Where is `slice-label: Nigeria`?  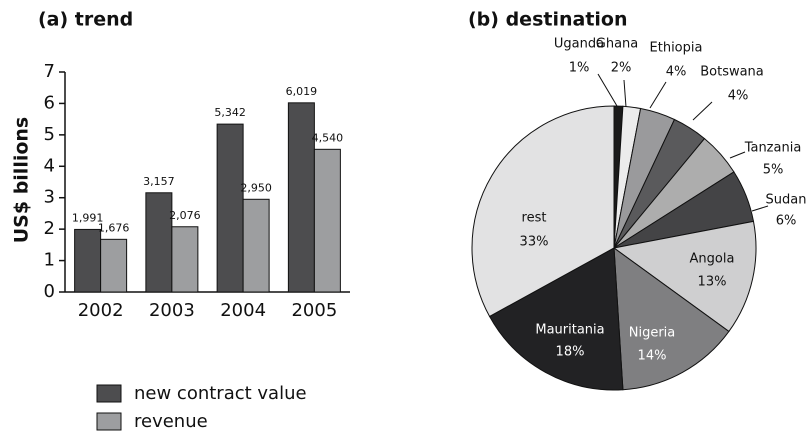 slice-label: Nigeria is located at coordinates (652, 333).